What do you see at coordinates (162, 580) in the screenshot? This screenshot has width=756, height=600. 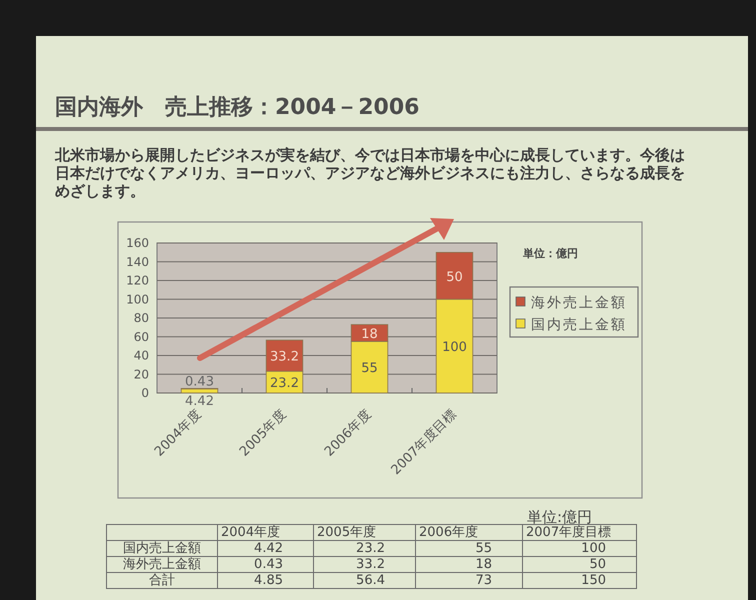 I see `table-cell: 合計` at bounding box center [162, 580].